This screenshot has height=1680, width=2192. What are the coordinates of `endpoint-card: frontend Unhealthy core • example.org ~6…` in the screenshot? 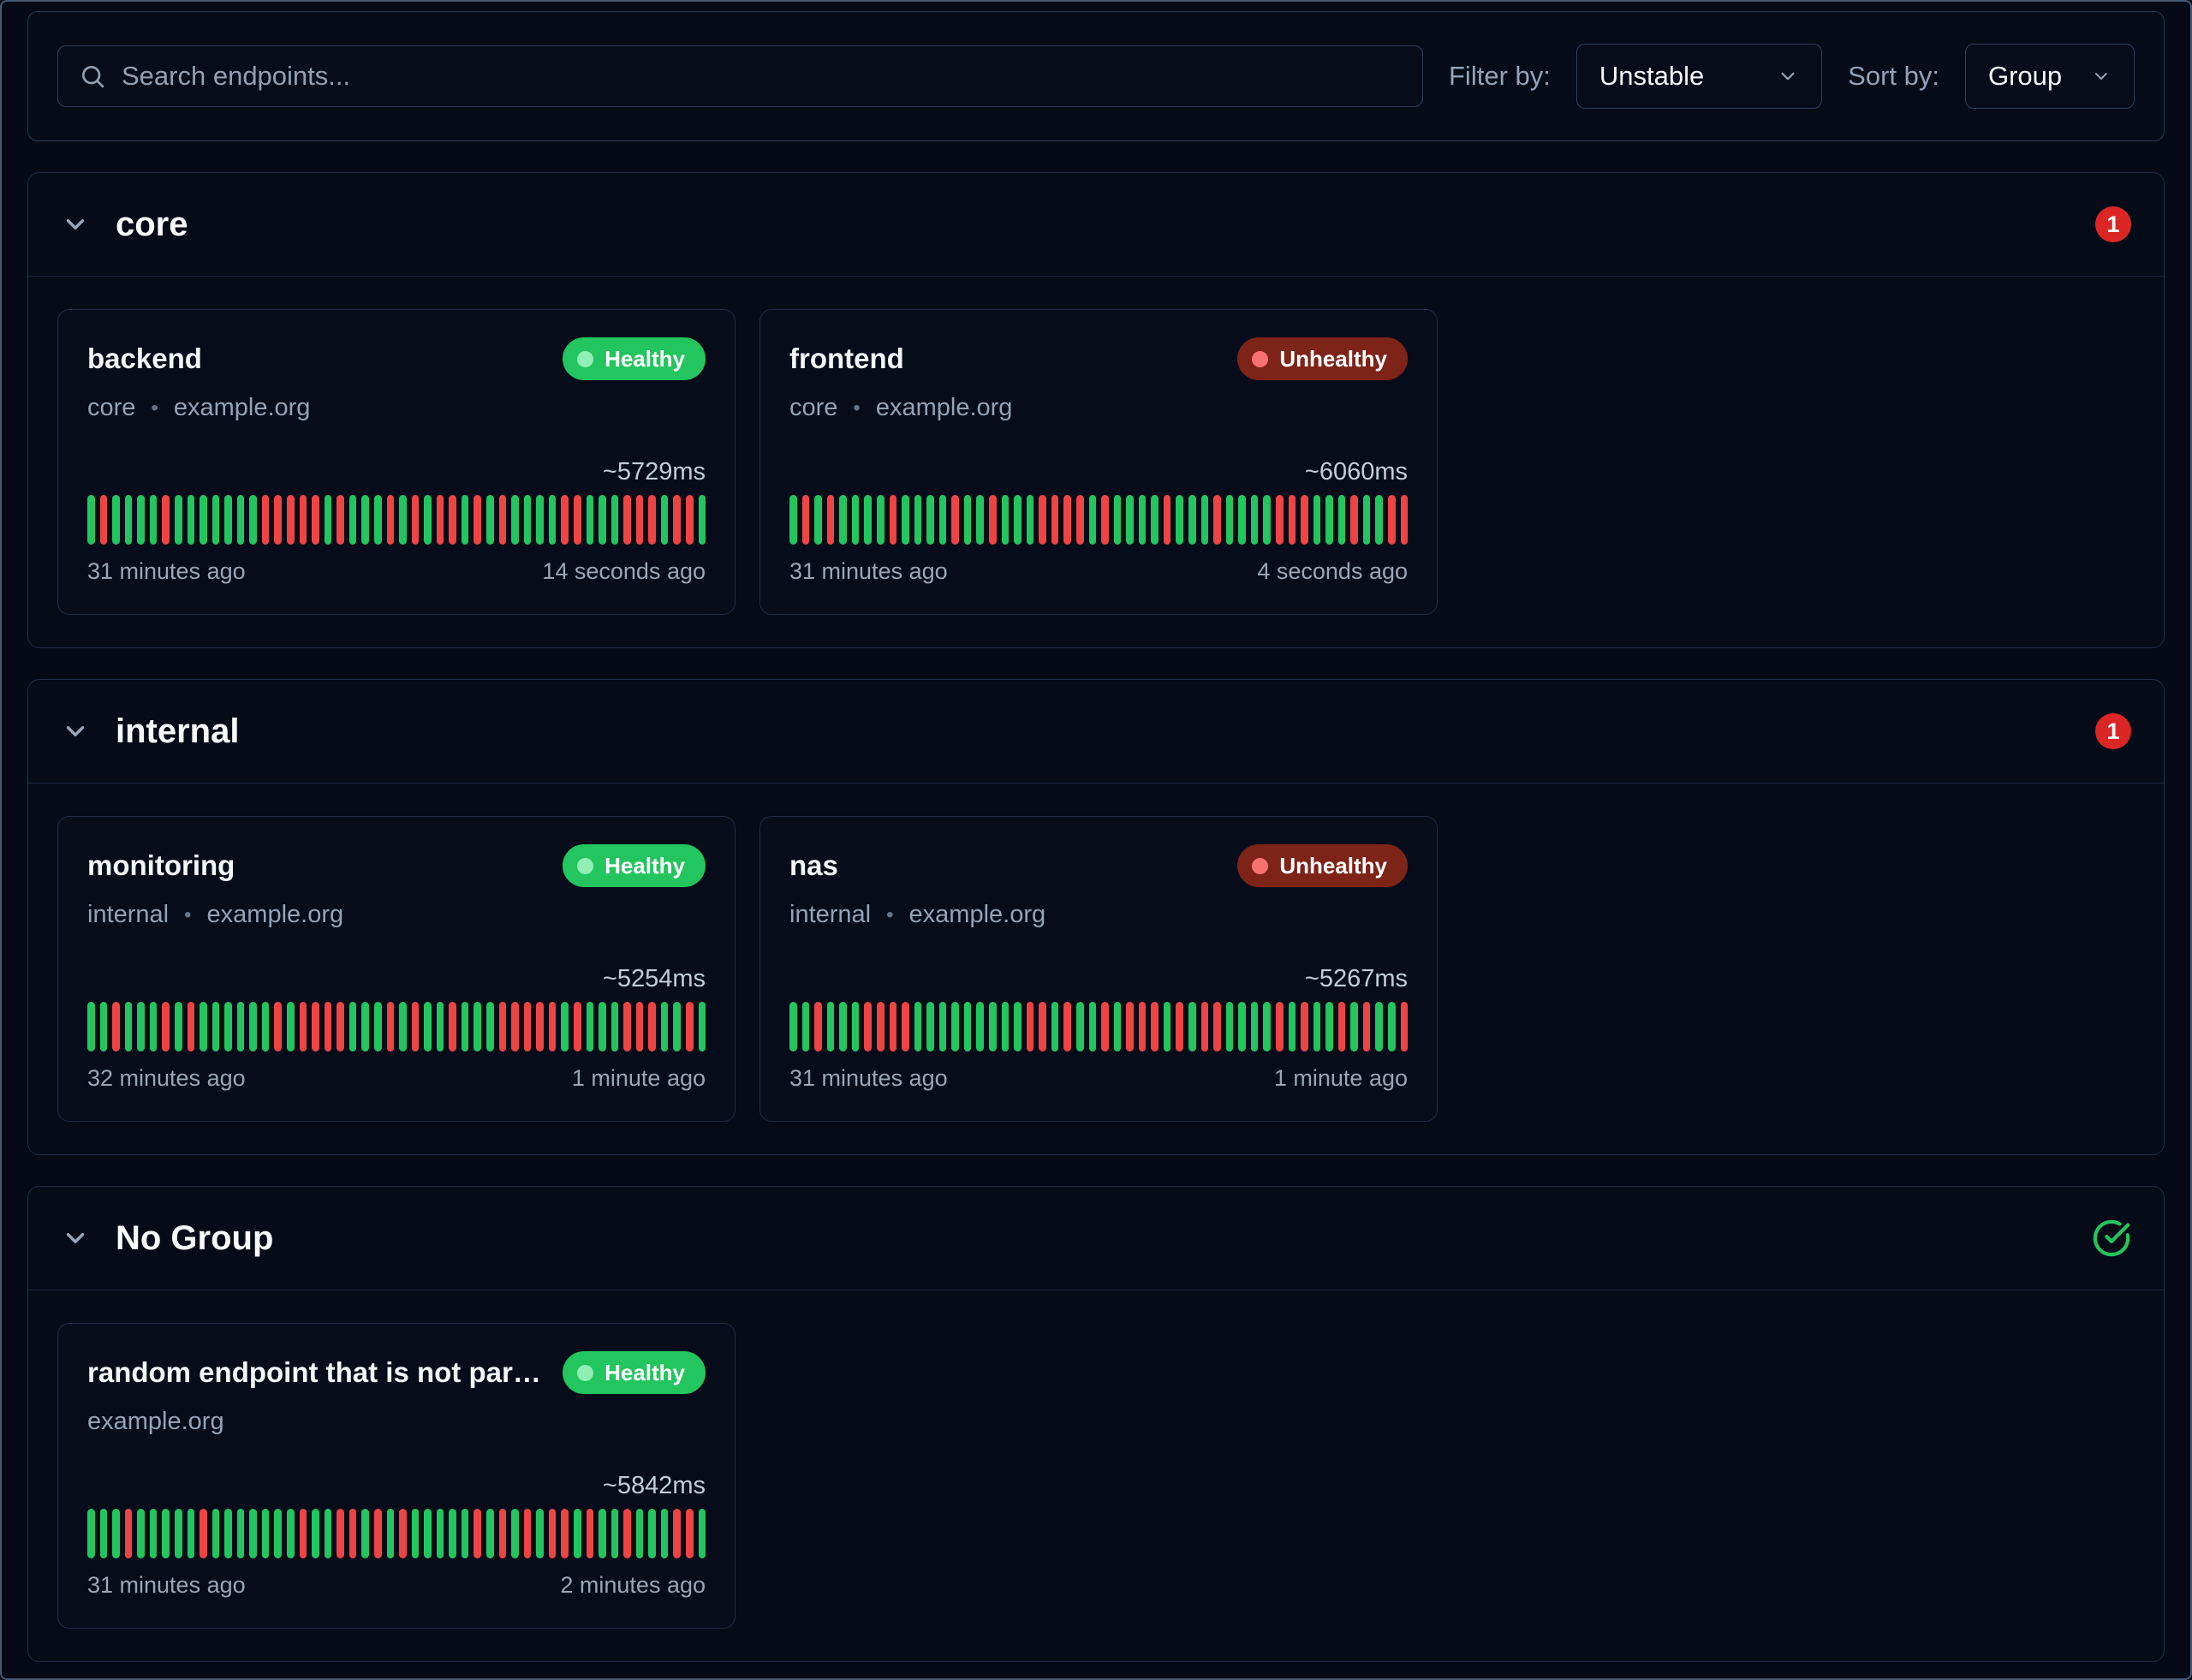 It's located at (1098, 462).